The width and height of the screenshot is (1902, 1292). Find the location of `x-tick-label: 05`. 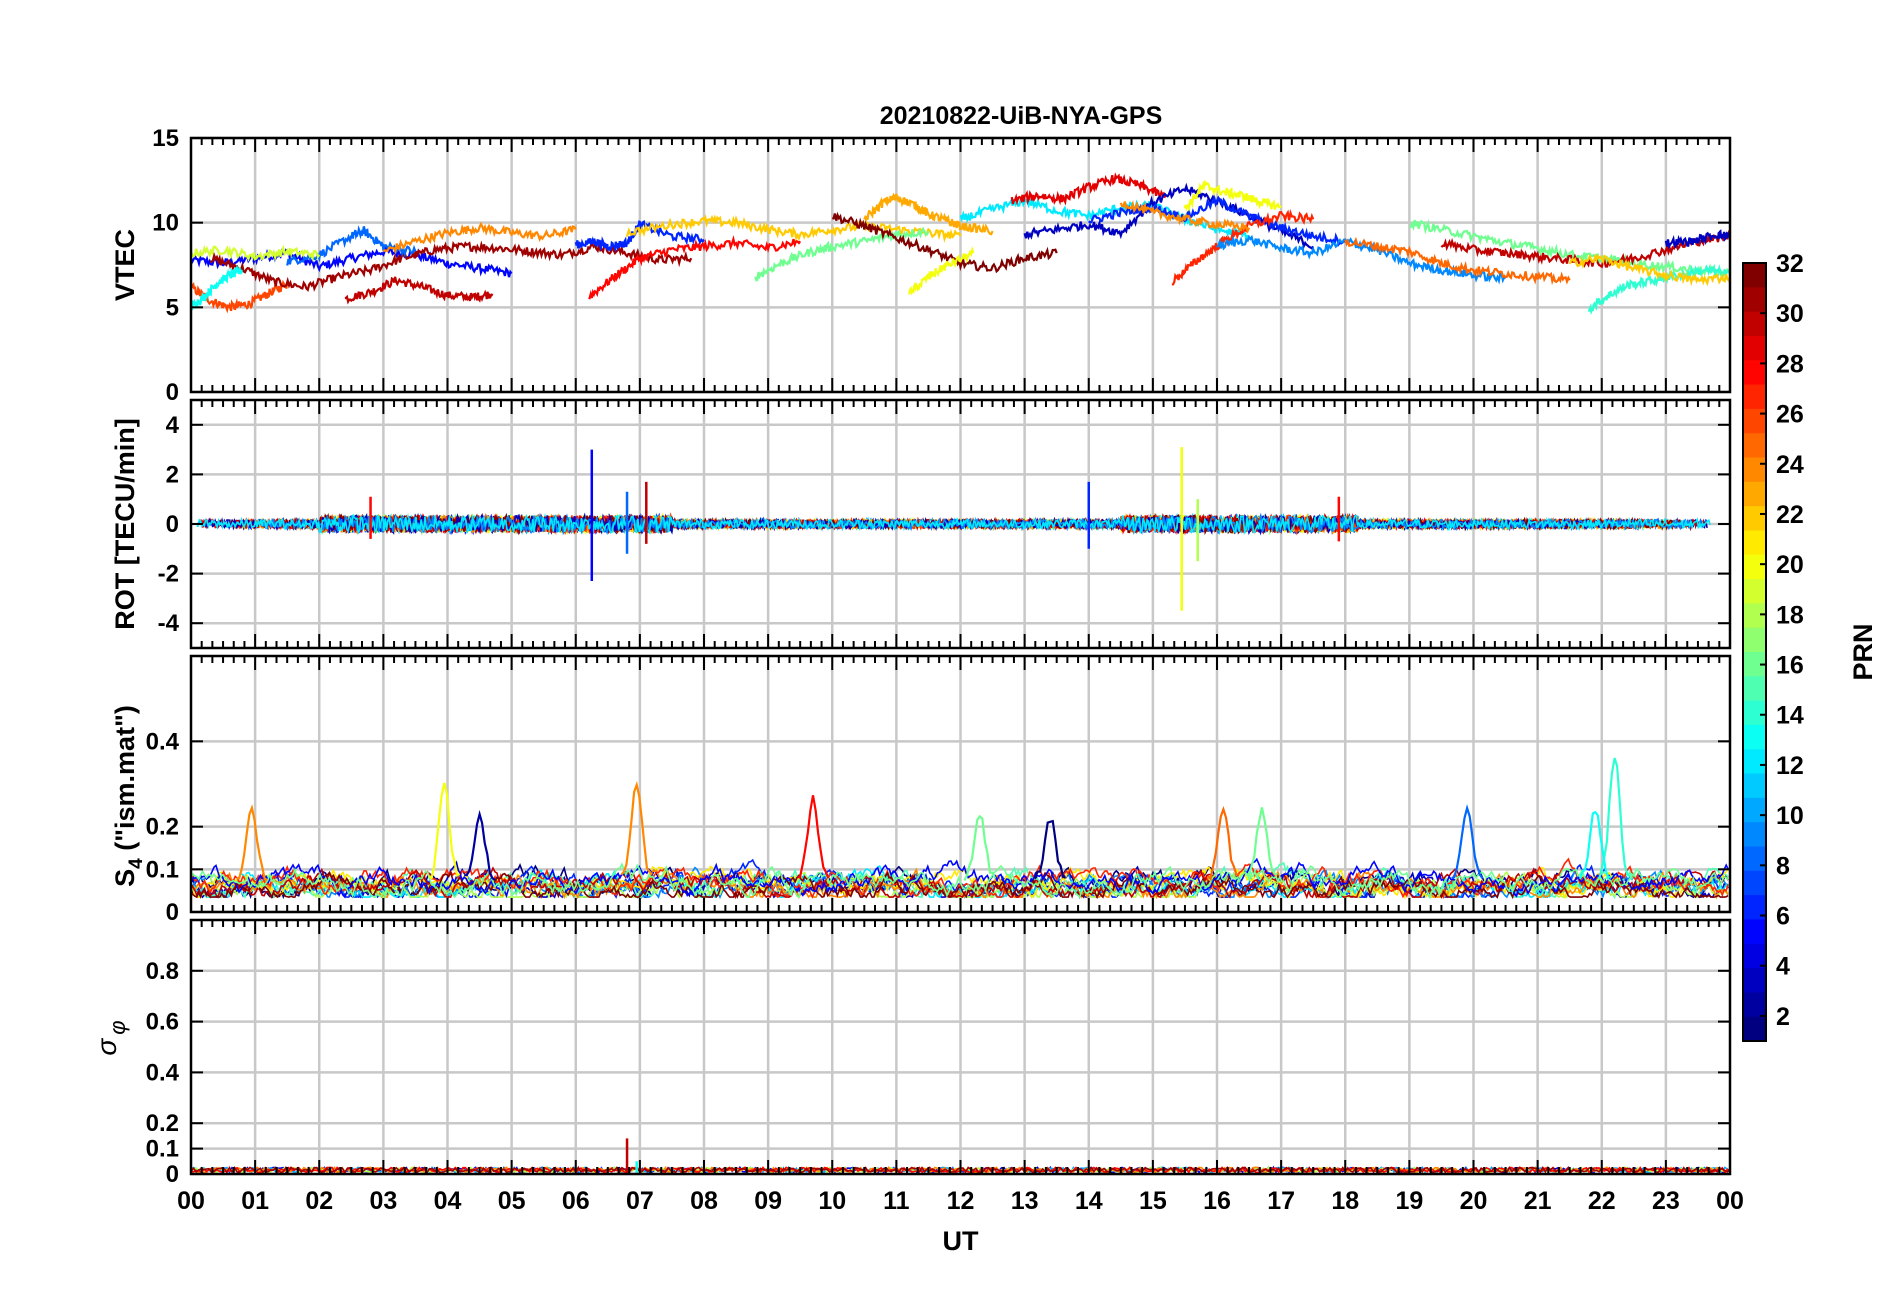

x-tick-label: 05 is located at coordinates (512, 1201).